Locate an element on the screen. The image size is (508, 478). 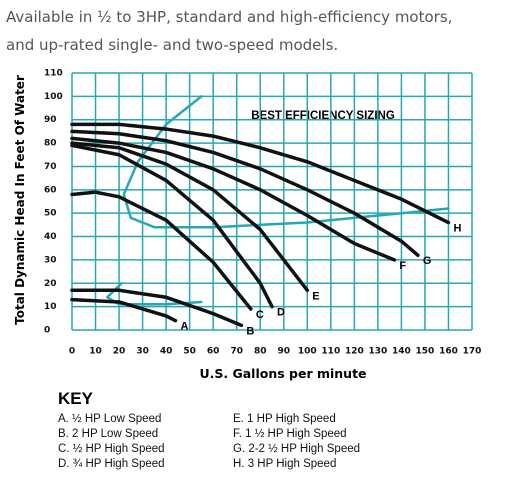
y-tick-label: 50 is located at coordinates (50, 214).